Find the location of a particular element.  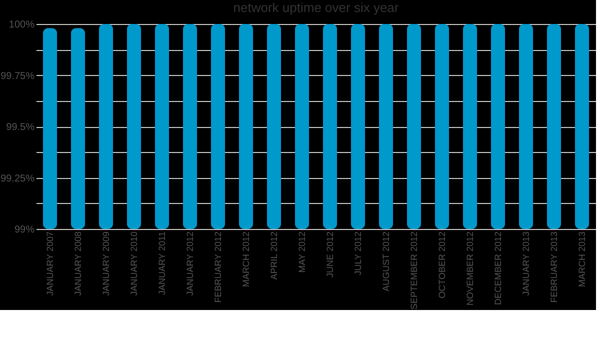

x-tick-label: MAY 2012 is located at coordinates (302, 252).